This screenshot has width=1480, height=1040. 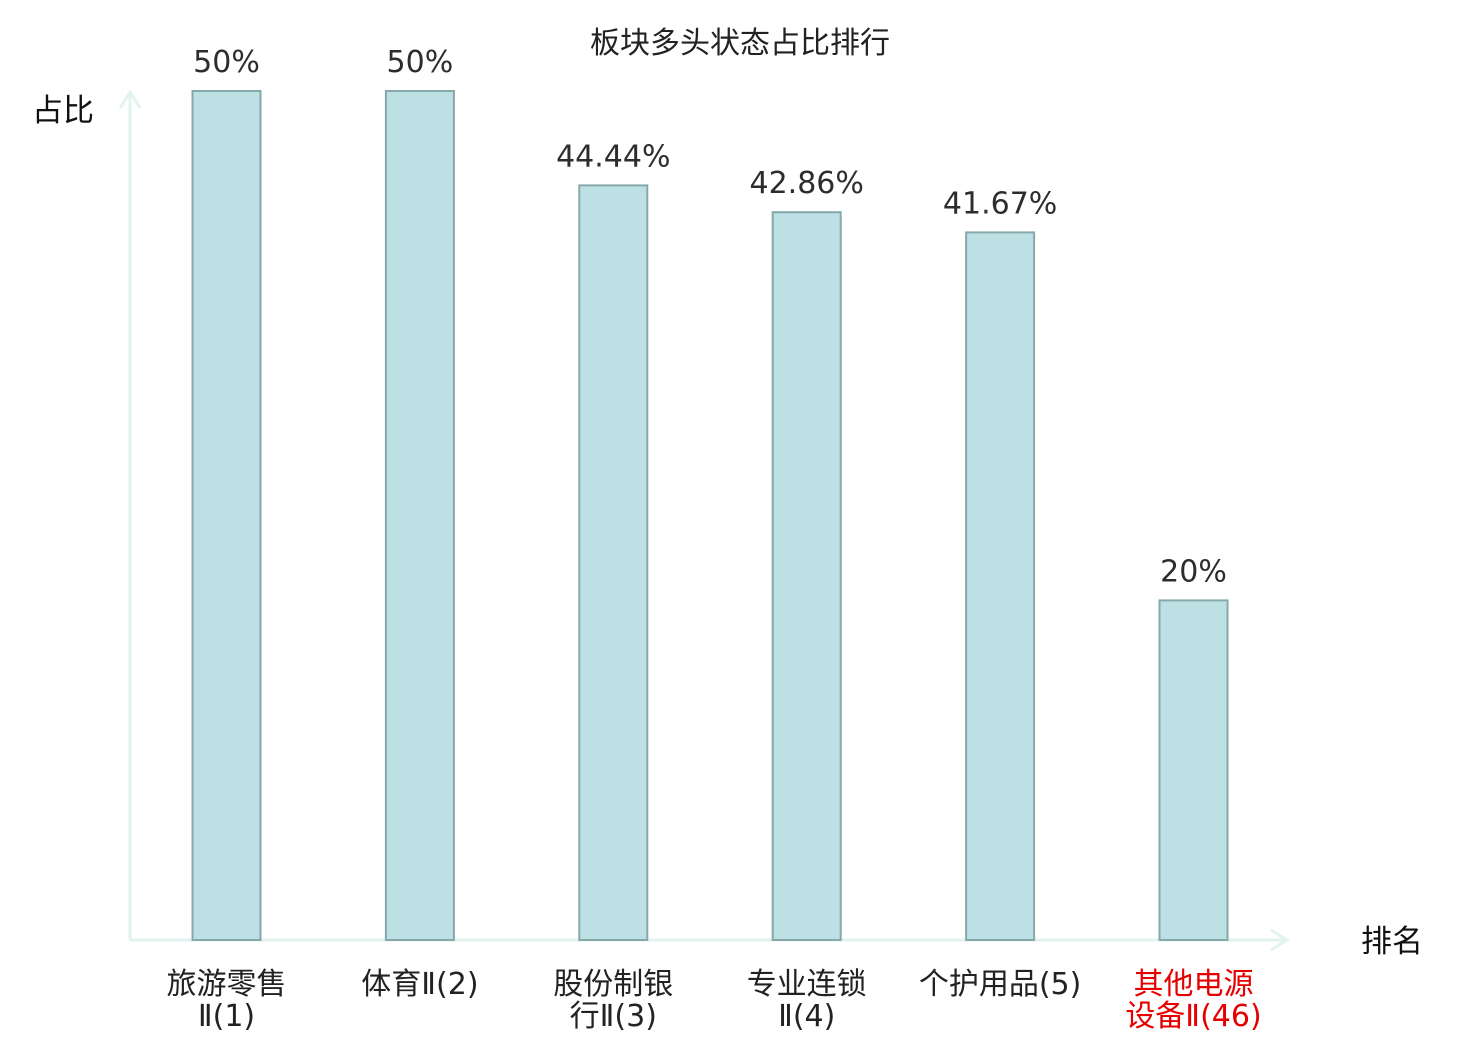 What do you see at coordinates (613, 1016) in the screenshot?
I see `category-label-3-line-2: 行Ⅱ(3)` at bounding box center [613, 1016].